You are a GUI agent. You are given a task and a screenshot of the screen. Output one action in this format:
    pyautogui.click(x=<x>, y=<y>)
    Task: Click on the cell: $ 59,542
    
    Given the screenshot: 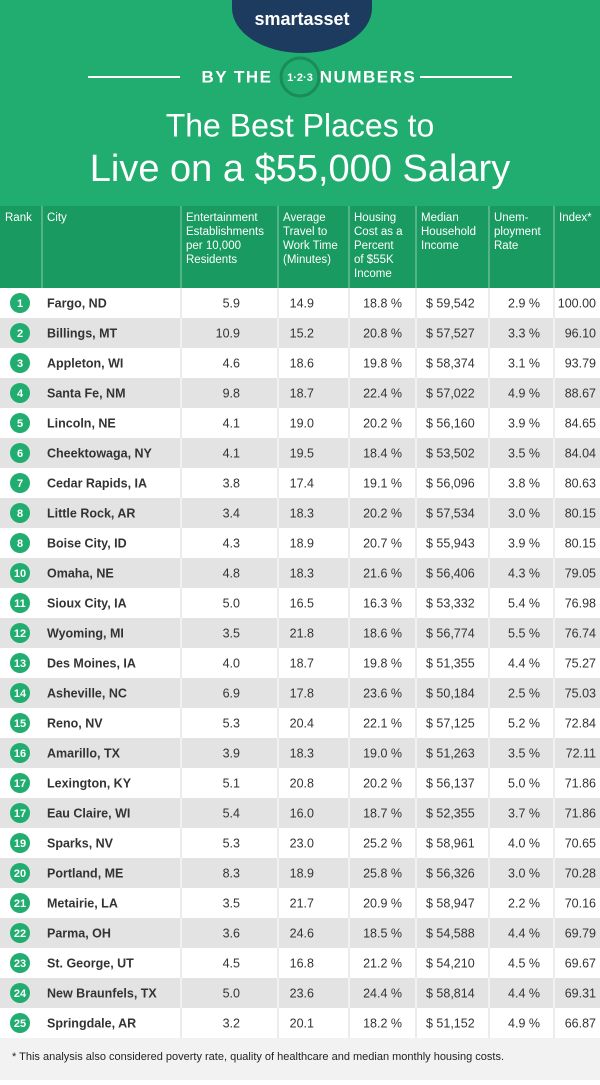 What is the action you would take?
    pyautogui.click(x=450, y=303)
    